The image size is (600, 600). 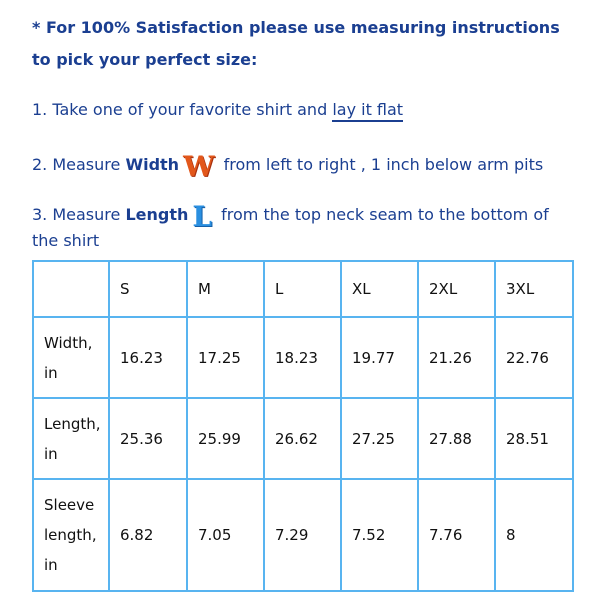 What do you see at coordinates (145, 59) in the screenshot?
I see `intro-line-2: to pick your perfect size:` at bounding box center [145, 59].